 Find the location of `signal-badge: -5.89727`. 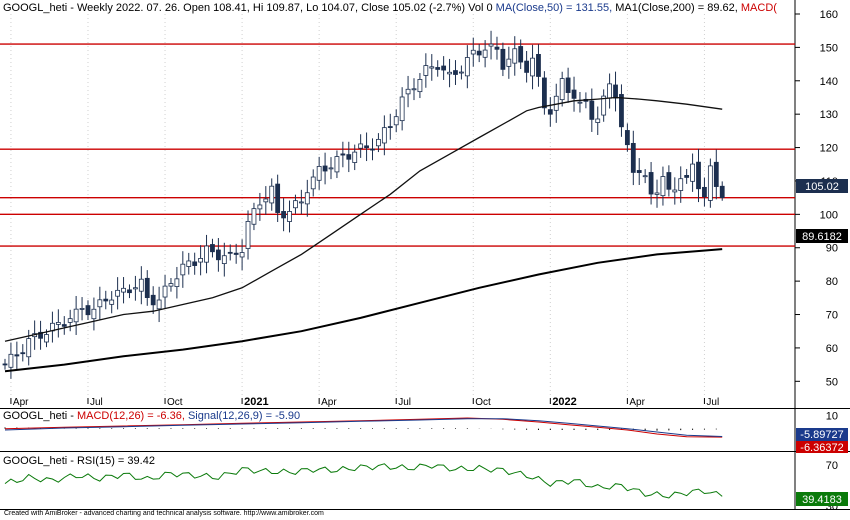

signal-badge: -5.89727 is located at coordinates (822, 434).